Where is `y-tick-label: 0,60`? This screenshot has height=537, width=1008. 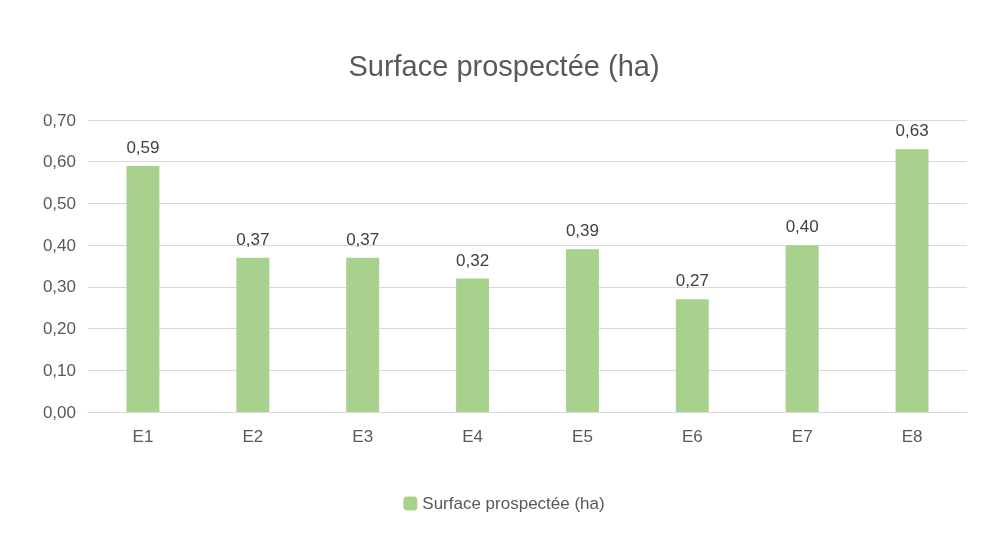
y-tick-label: 0,60 is located at coordinates (59, 162).